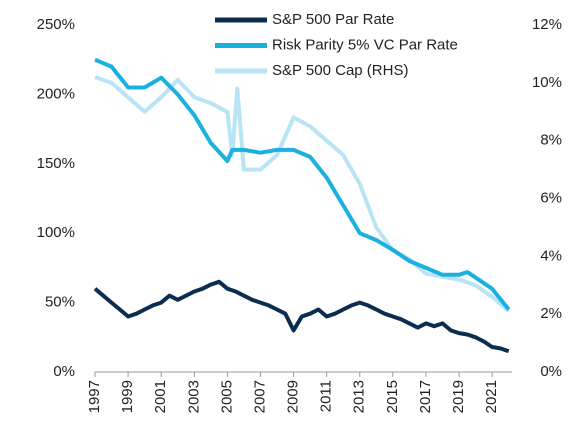 The width and height of the screenshot is (572, 430). I want to click on legend-label: S&P 500 Cap (RHS), so click(340, 70).